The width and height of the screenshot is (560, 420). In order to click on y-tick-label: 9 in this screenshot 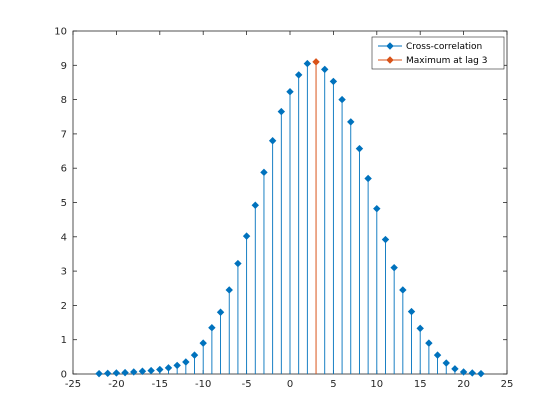, I will do `click(64, 66)`.